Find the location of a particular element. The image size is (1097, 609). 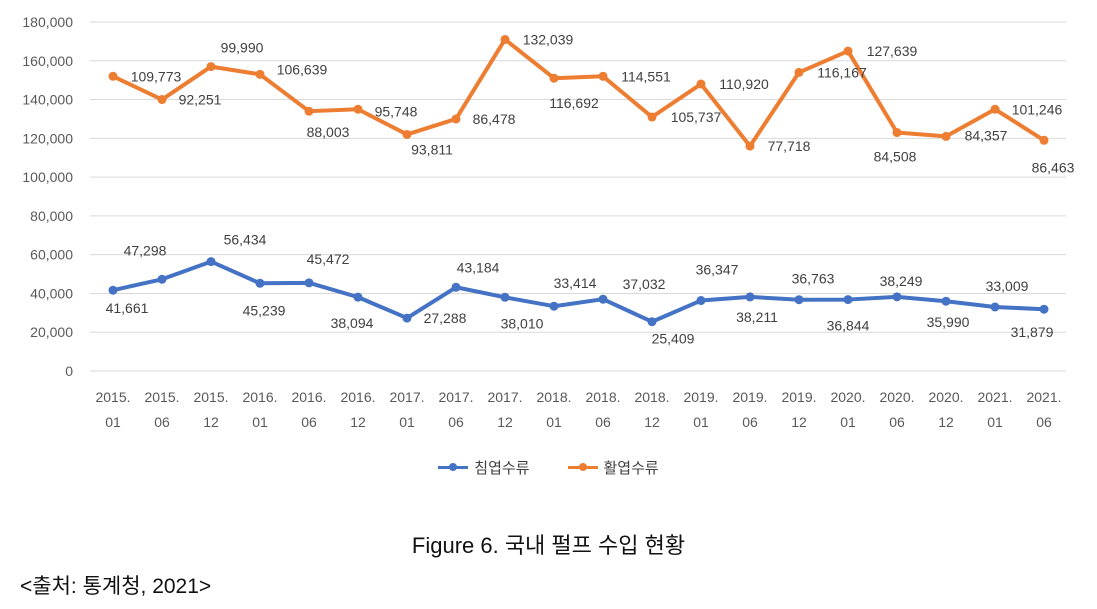

data-label-softwood: 45,472 is located at coordinates (328, 259).